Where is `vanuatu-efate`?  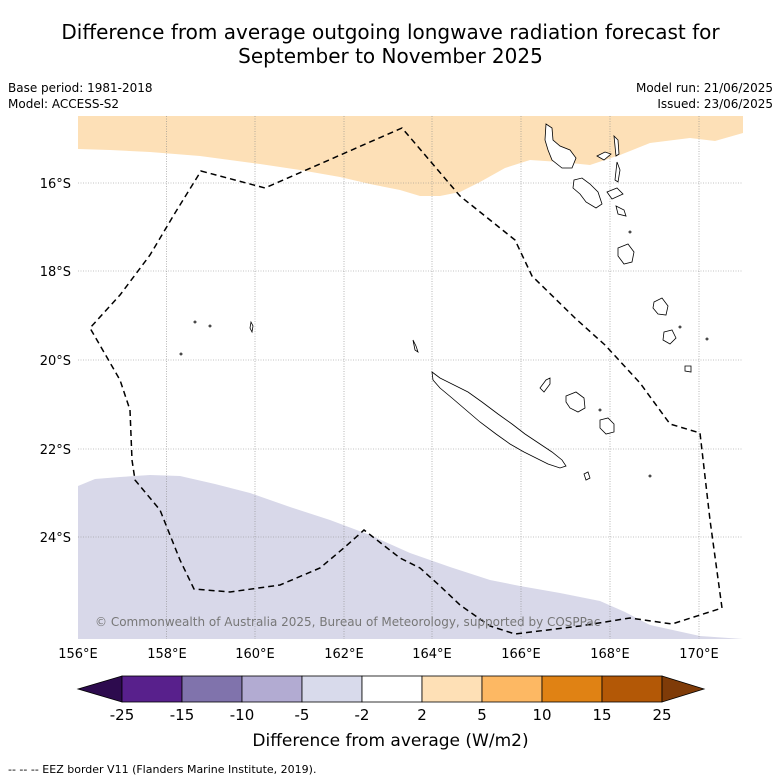
vanuatu-efate is located at coordinates (626, 254).